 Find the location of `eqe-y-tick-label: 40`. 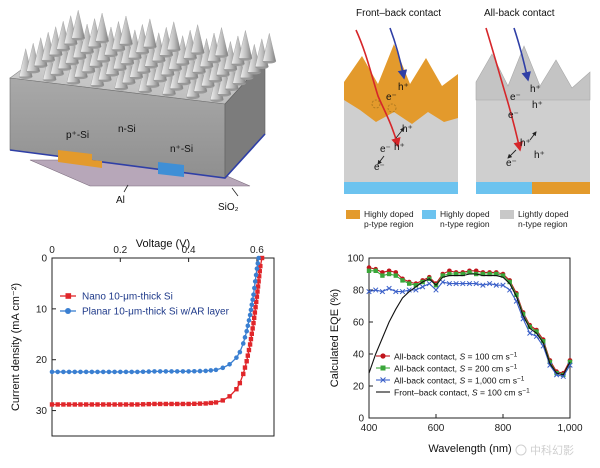

eqe-y-tick-label: 40 is located at coordinates (359, 355).